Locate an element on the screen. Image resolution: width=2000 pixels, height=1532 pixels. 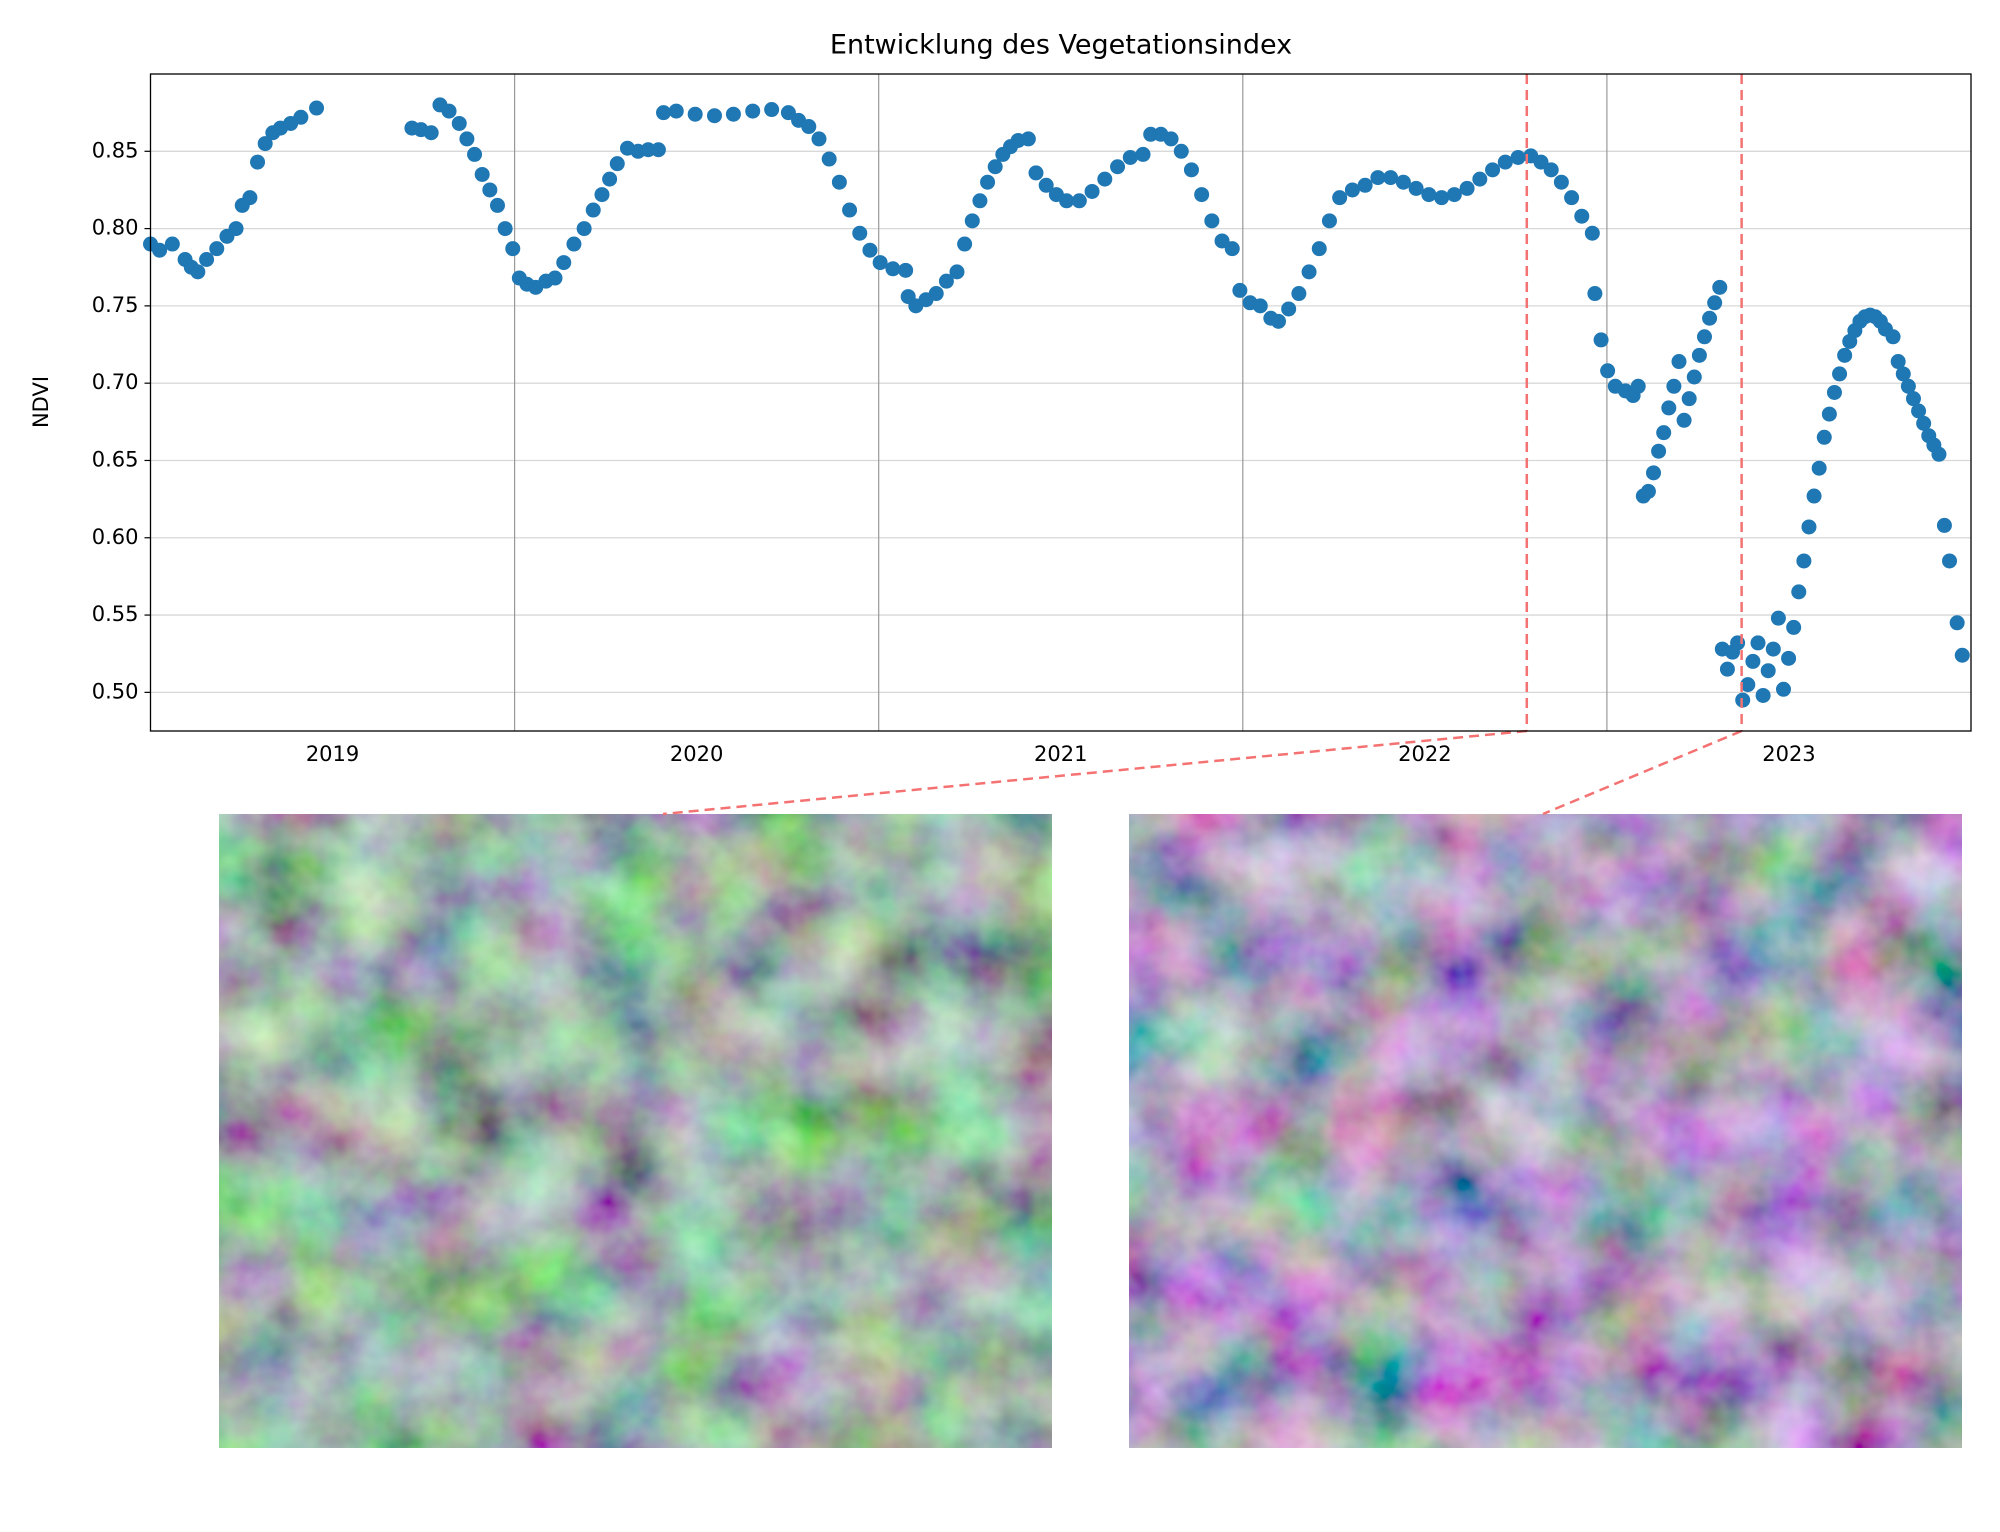
y-tick-label: 0.85 is located at coordinates (115, 150).